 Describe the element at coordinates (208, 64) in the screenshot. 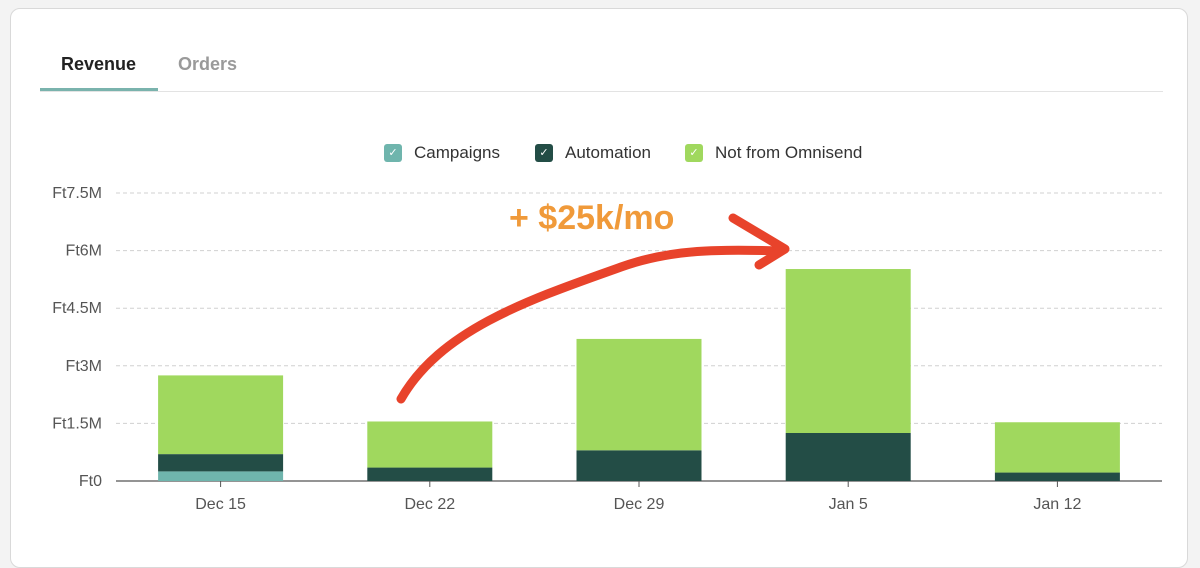

I see `tab-orders: Orders` at that location.